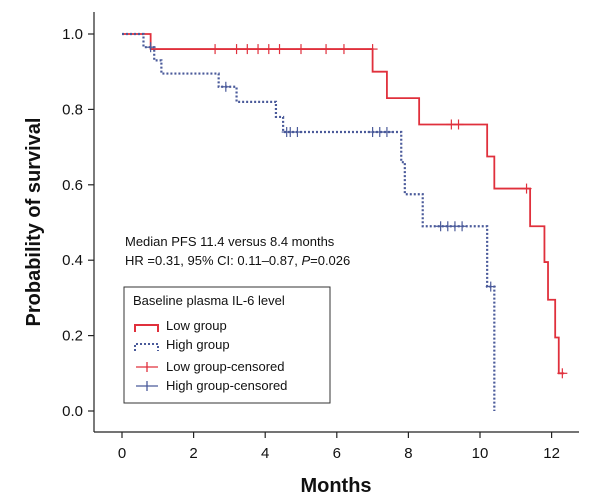 This screenshot has width=595, height=499. Describe the element at coordinates (72, 336) in the screenshot. I see `y-tick-label: 0.2` at that location.